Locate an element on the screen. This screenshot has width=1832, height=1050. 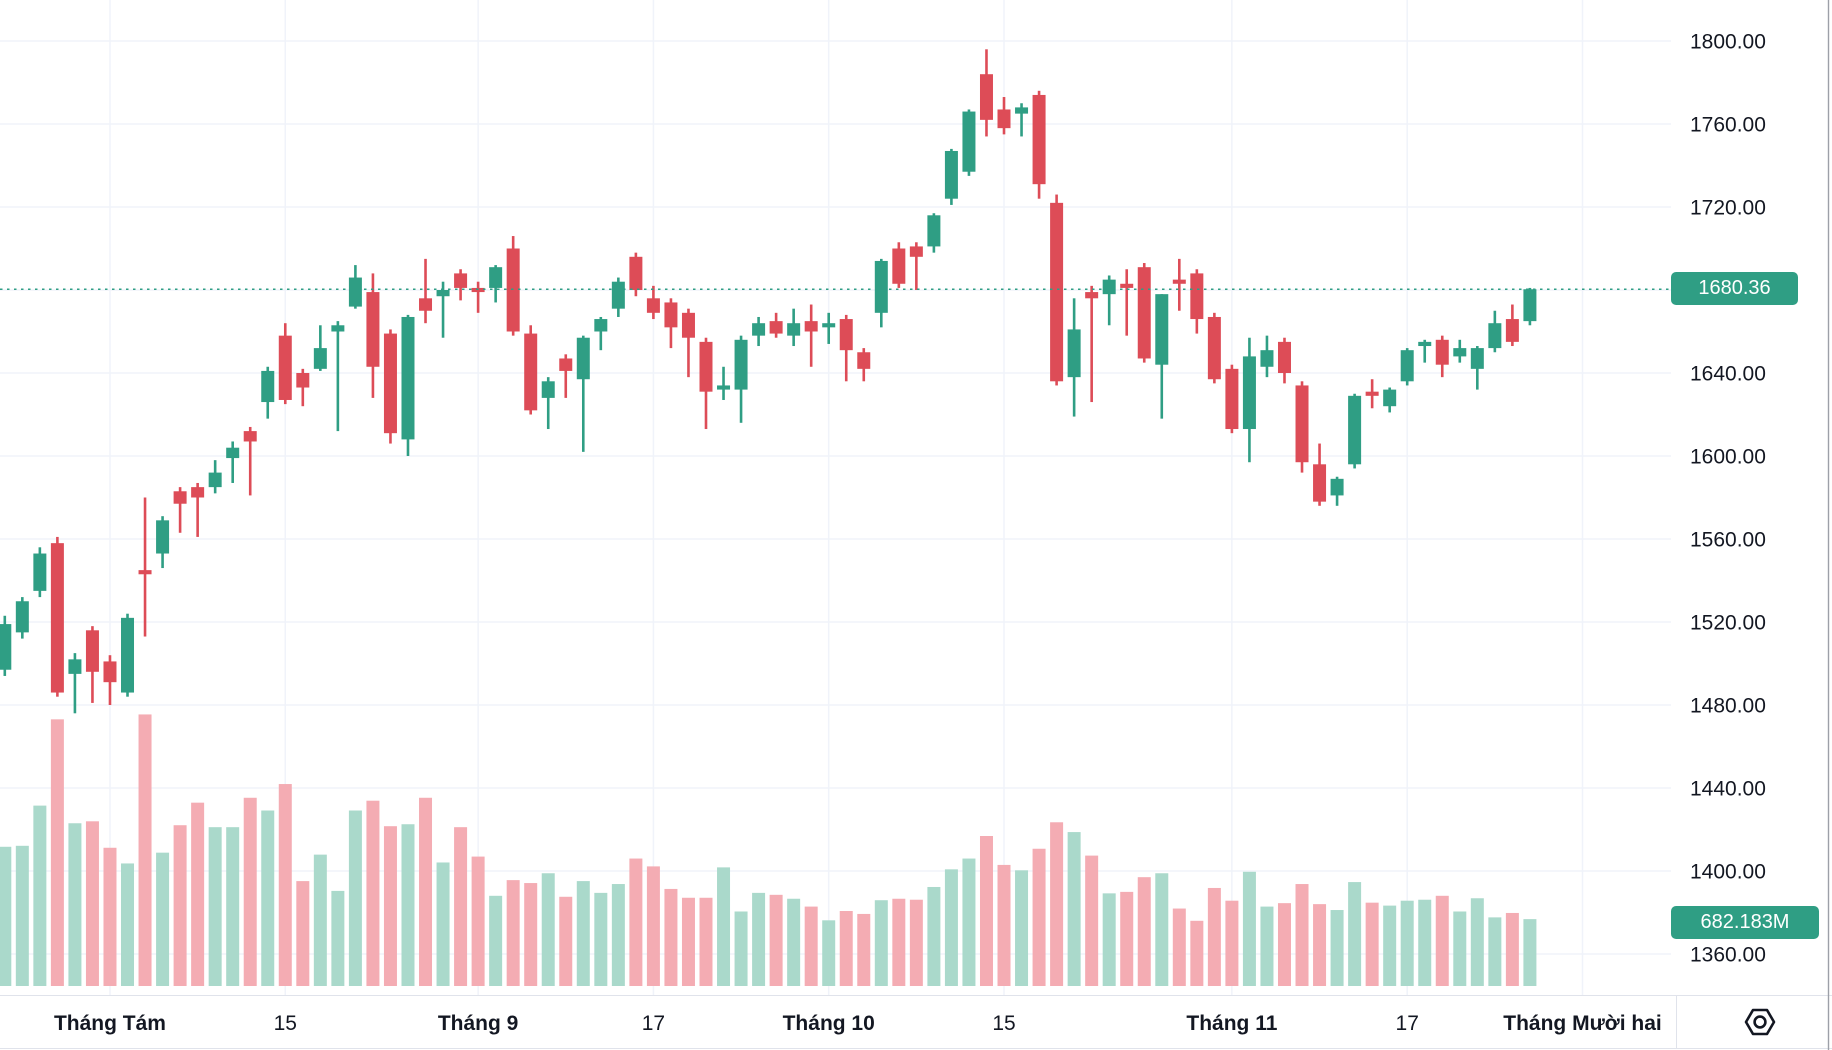
time-tick-label: Tháng 10 is located at coordinates (829, 1023).